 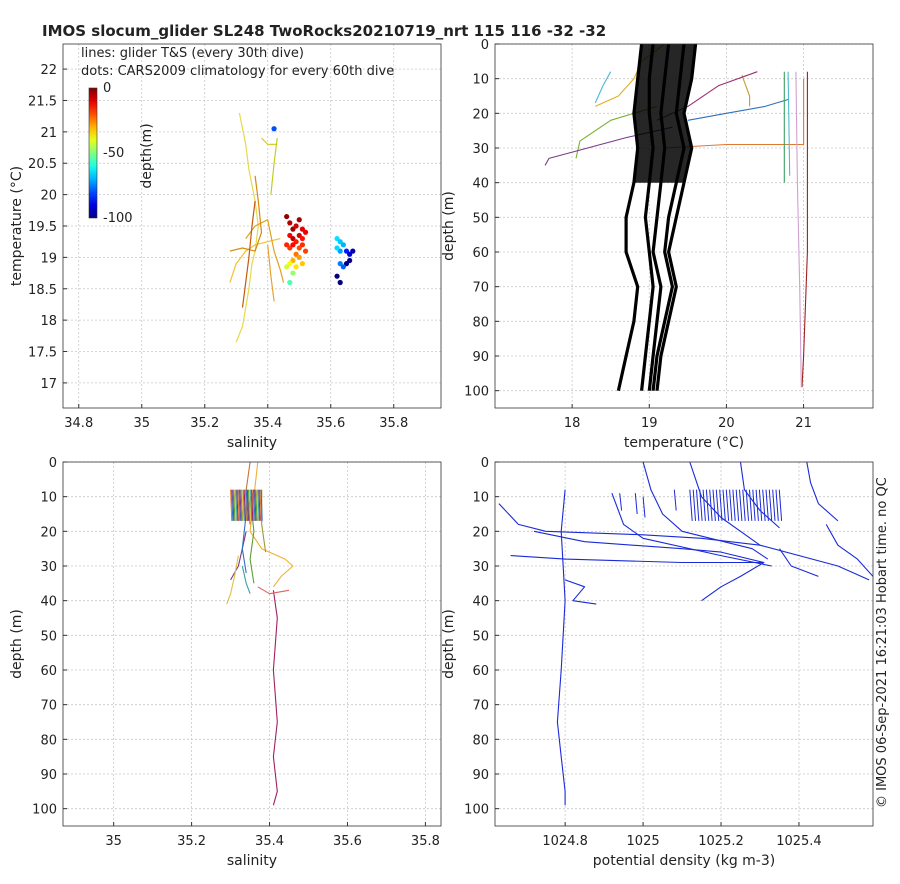 I want to click on plot-area, so click(x=676, y=218).